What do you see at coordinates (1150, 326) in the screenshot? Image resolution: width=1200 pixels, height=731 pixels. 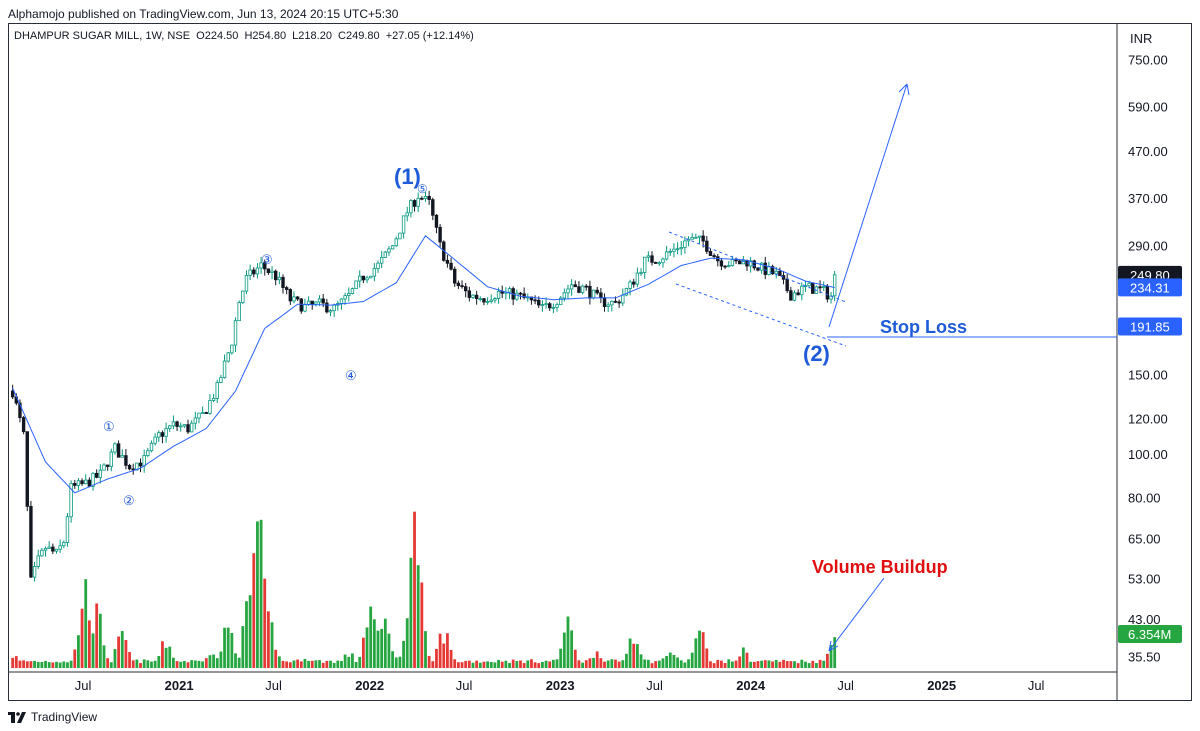 I see `price-tag-stop_loss` at bounding box center [1150, 326].